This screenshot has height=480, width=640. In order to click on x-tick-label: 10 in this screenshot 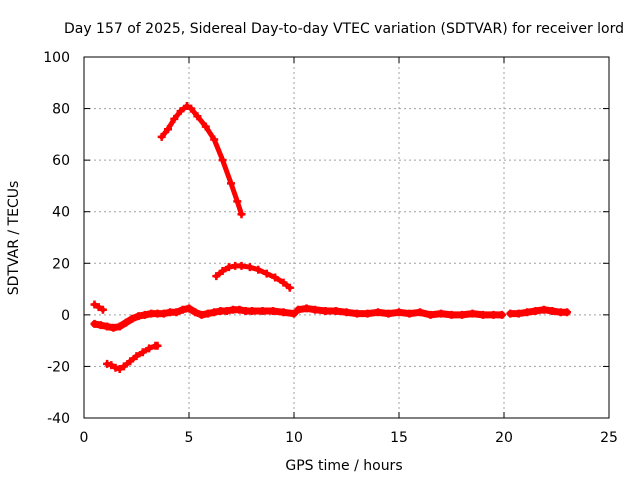, I will do `click(294, 438)`.